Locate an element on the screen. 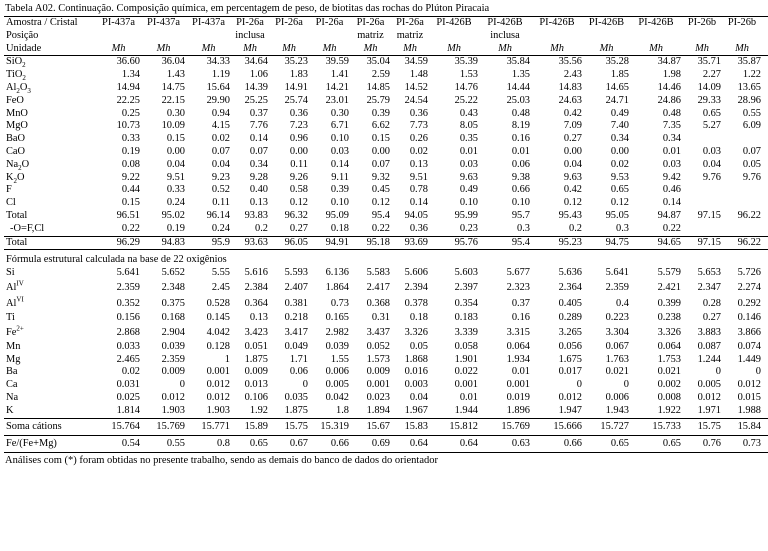 This screenshot has height=551, width=768. table-cell: 0.49 is located at coordinates (619, 113).